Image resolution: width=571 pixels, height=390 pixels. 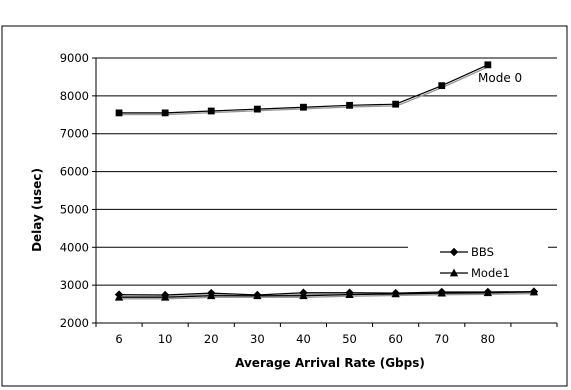 What do you see at coordinates (37, 210) in the screenshot?
I see `y-axis-label: Delay (usec)` at bounding box center [37, 210].